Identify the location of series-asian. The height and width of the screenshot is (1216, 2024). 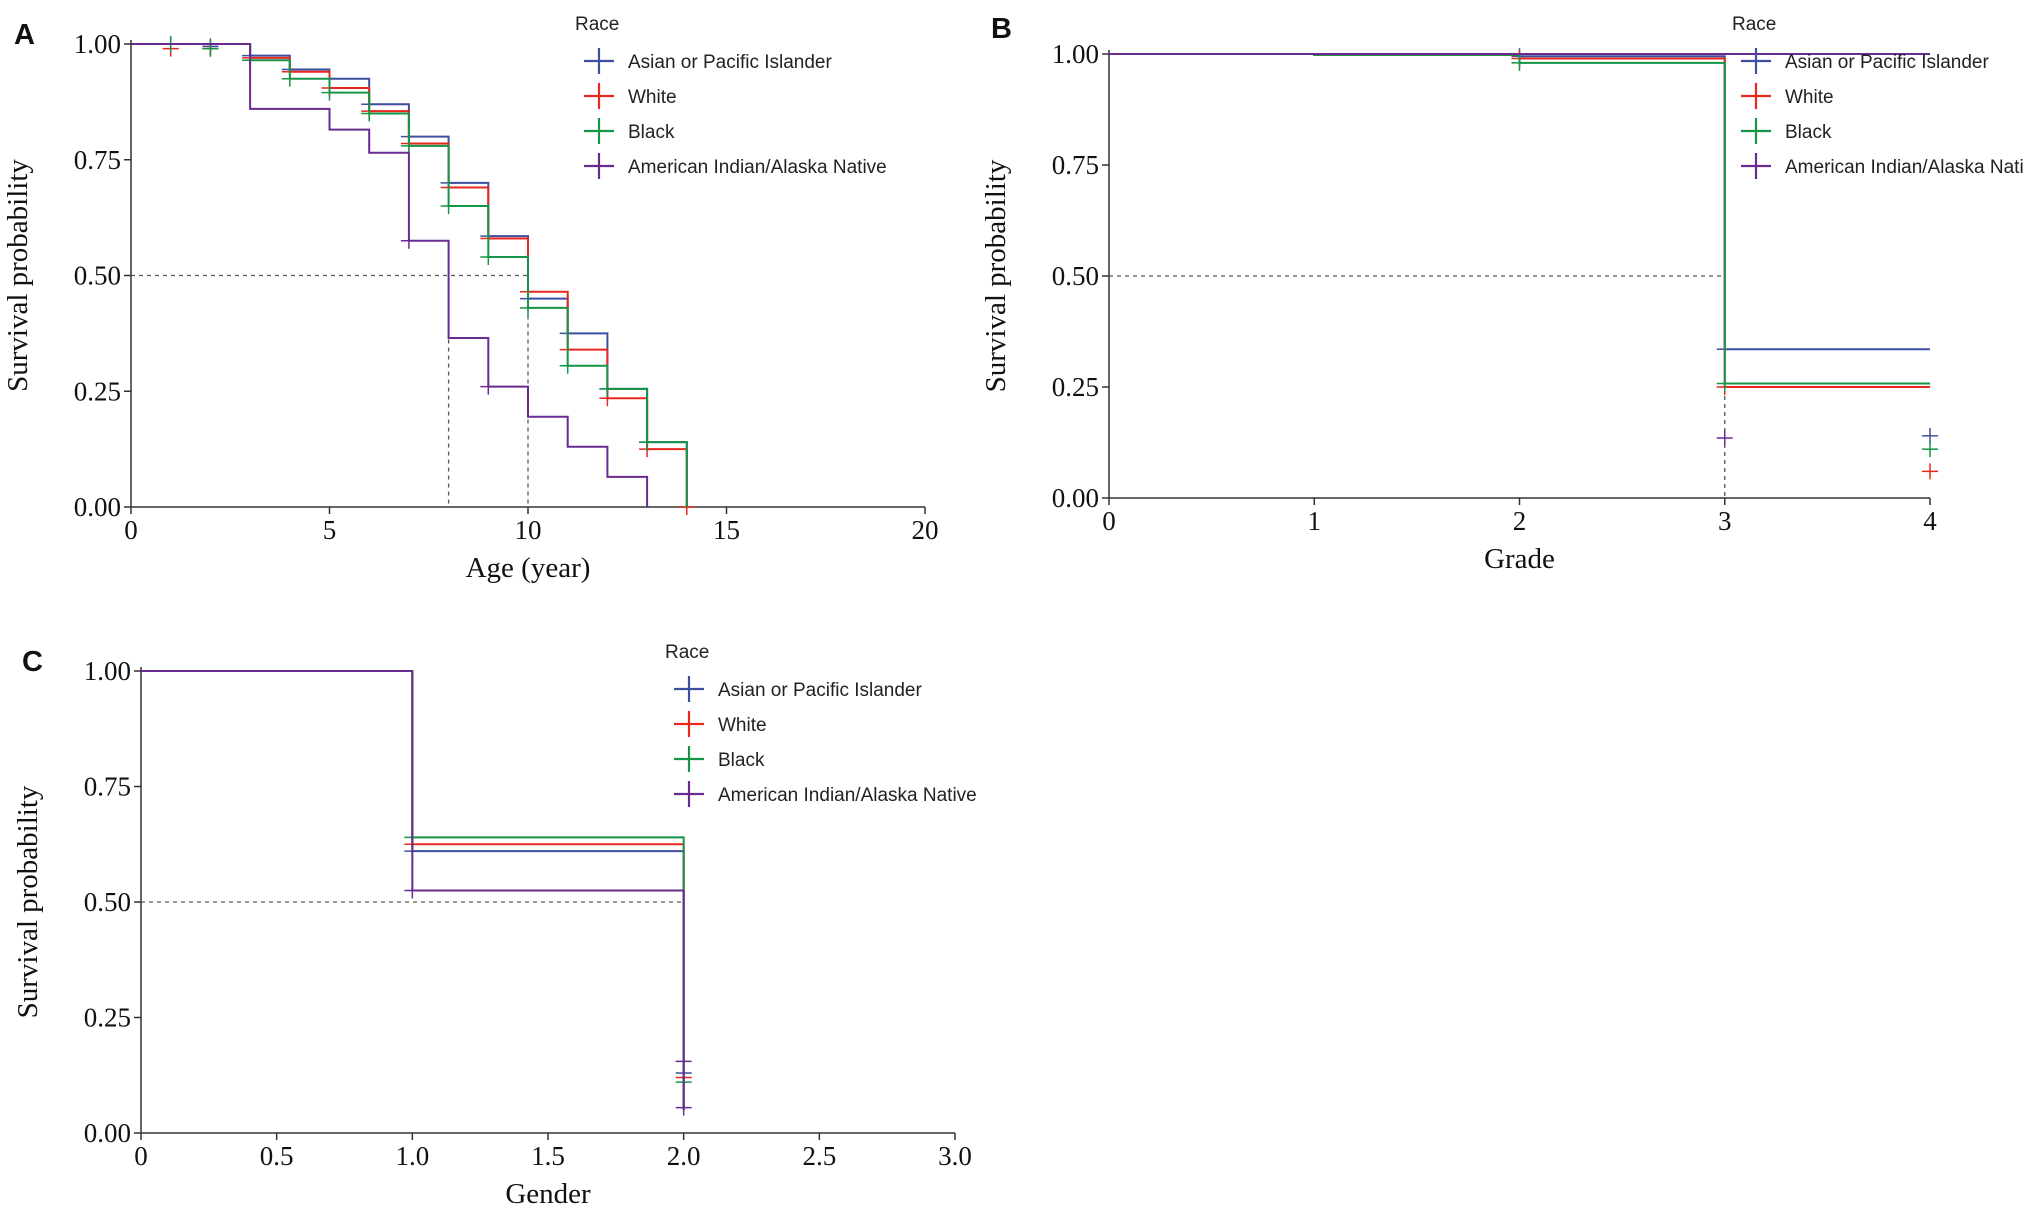
(409, 271).